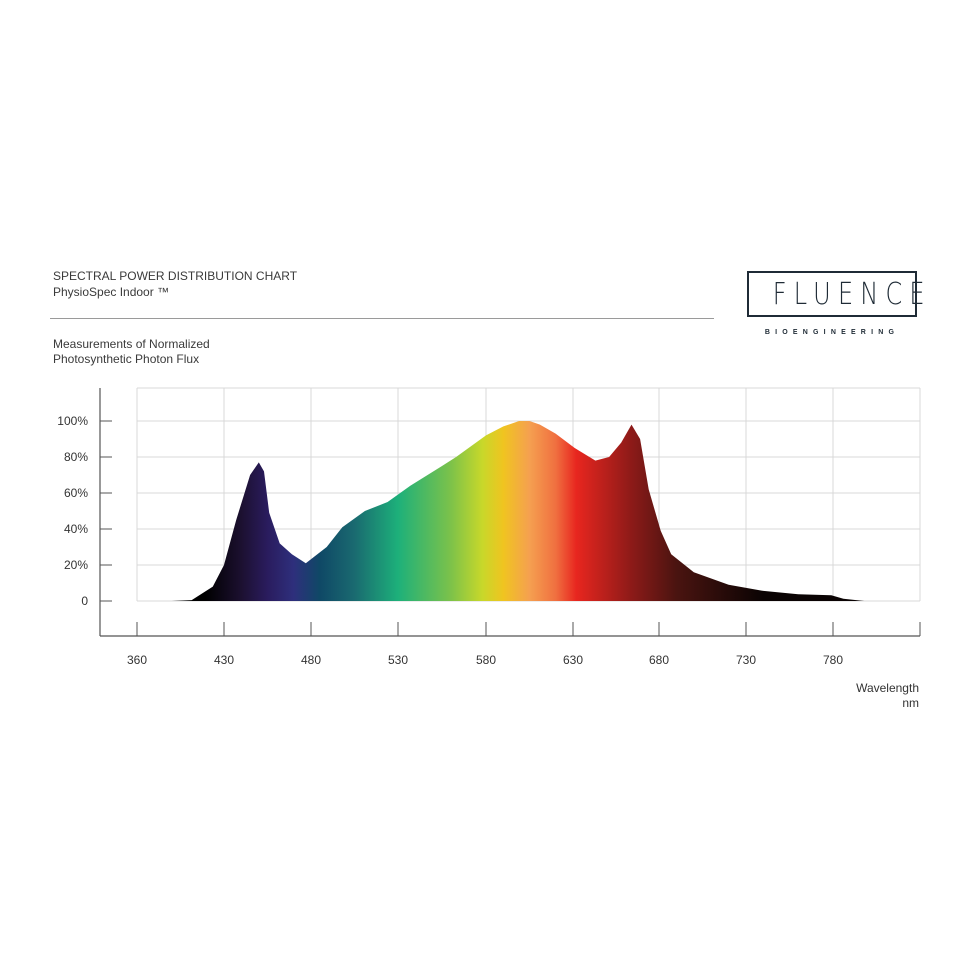  What do you see at coordinates (887, 688) in the screenshot?
I see `x-axis-title: Wavelength` at bounding box center [887, 688].